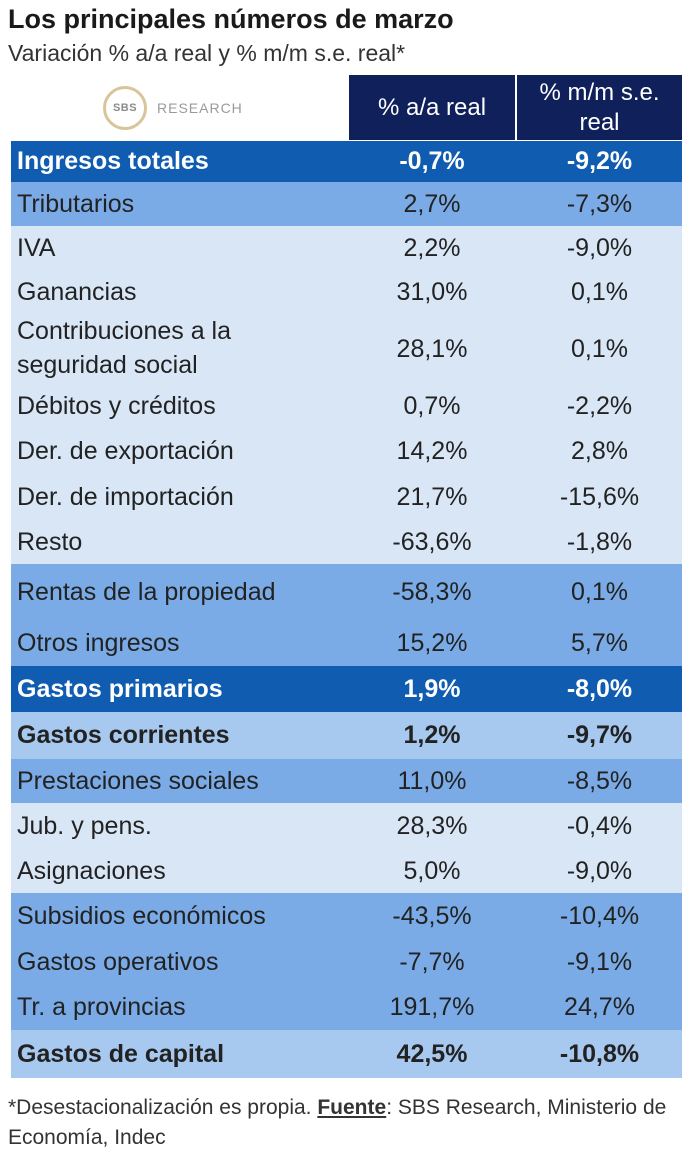  Describe the element at coordinates (432, 962) in the screenshot. I see `value-aa: -7,7%` at that location.